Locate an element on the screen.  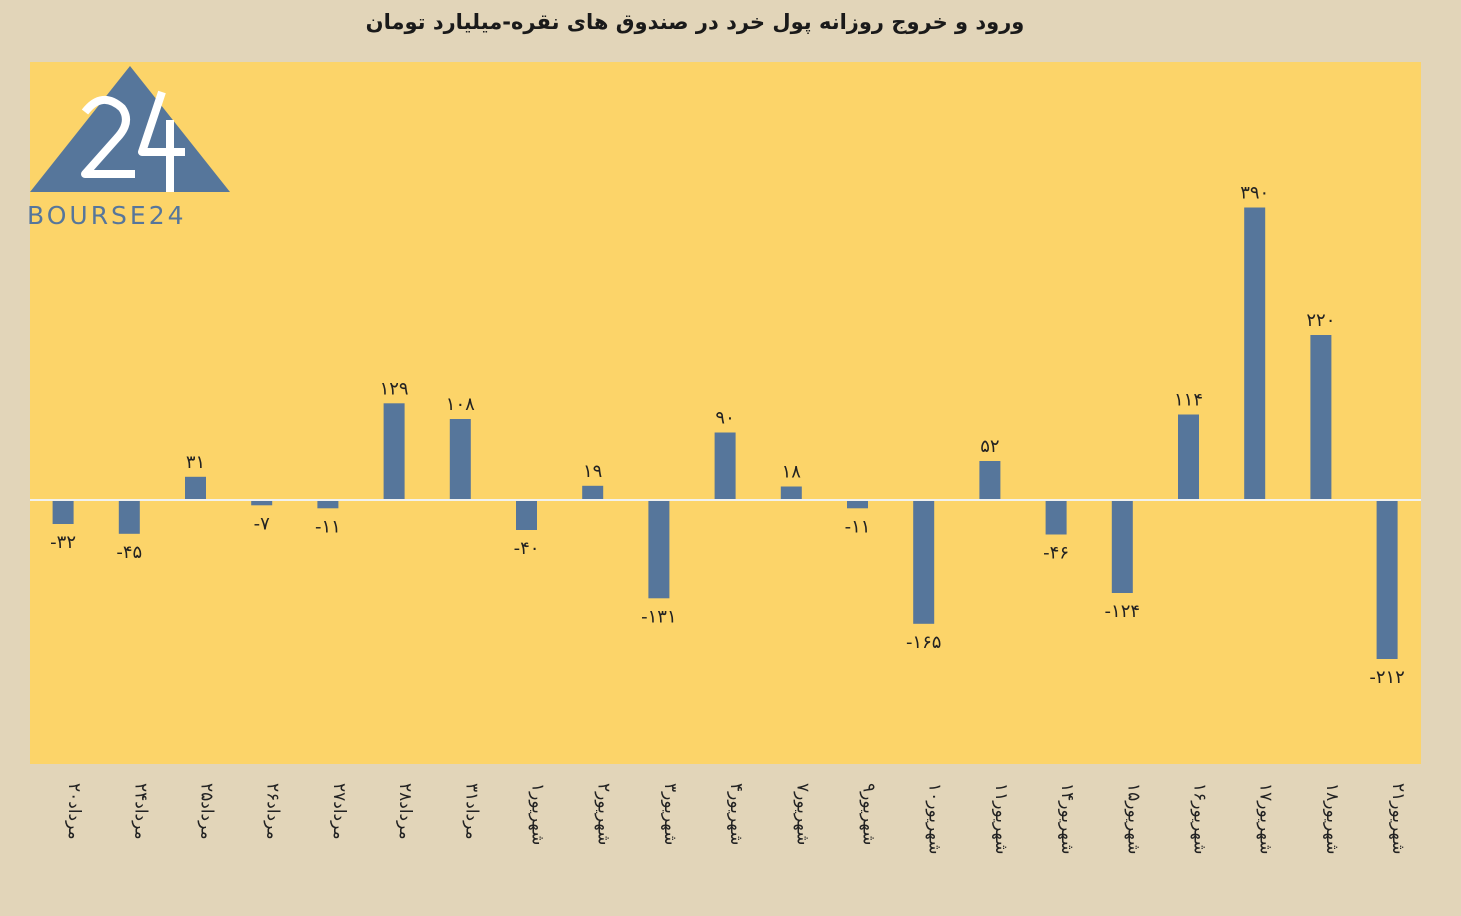
data-label: -۴۰ is located at coordinates (527, 548).